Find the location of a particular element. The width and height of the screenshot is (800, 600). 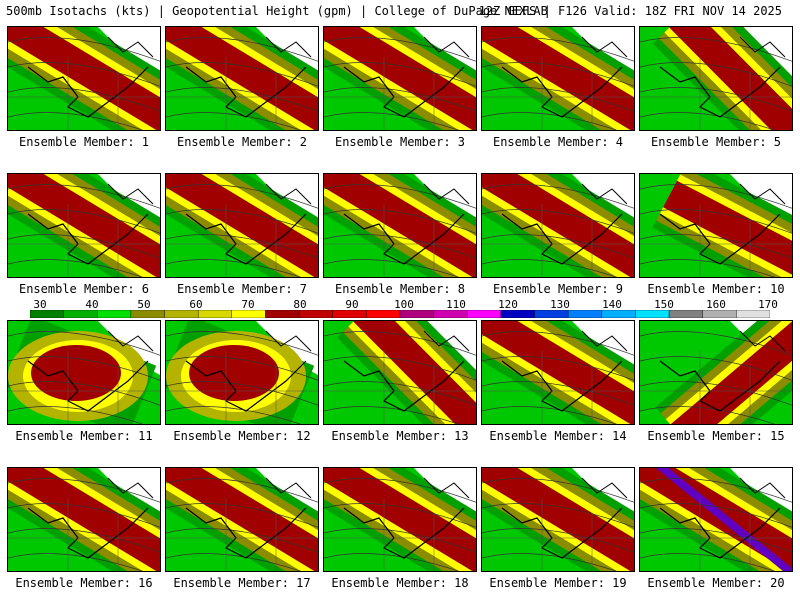

legend-tick-label: 110 is located at coordinates (456, 304).